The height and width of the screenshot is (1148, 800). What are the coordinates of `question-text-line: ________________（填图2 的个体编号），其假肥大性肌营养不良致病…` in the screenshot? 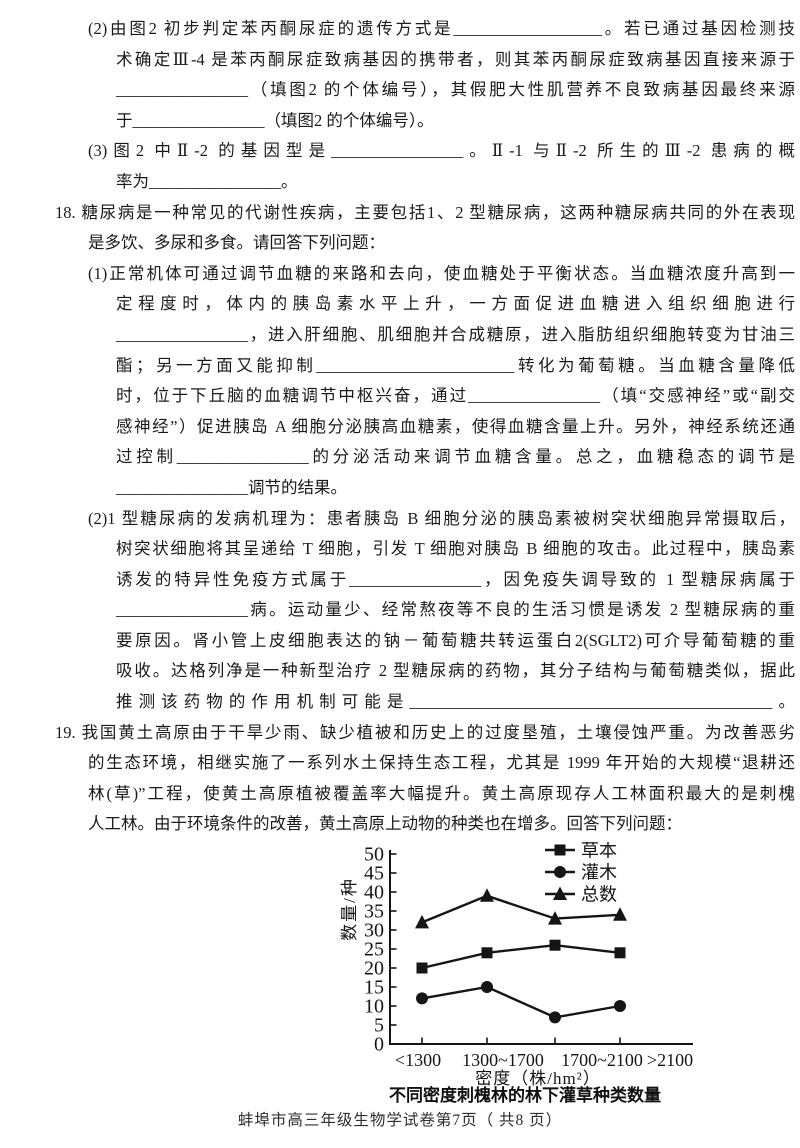 It's located at (455, 90).